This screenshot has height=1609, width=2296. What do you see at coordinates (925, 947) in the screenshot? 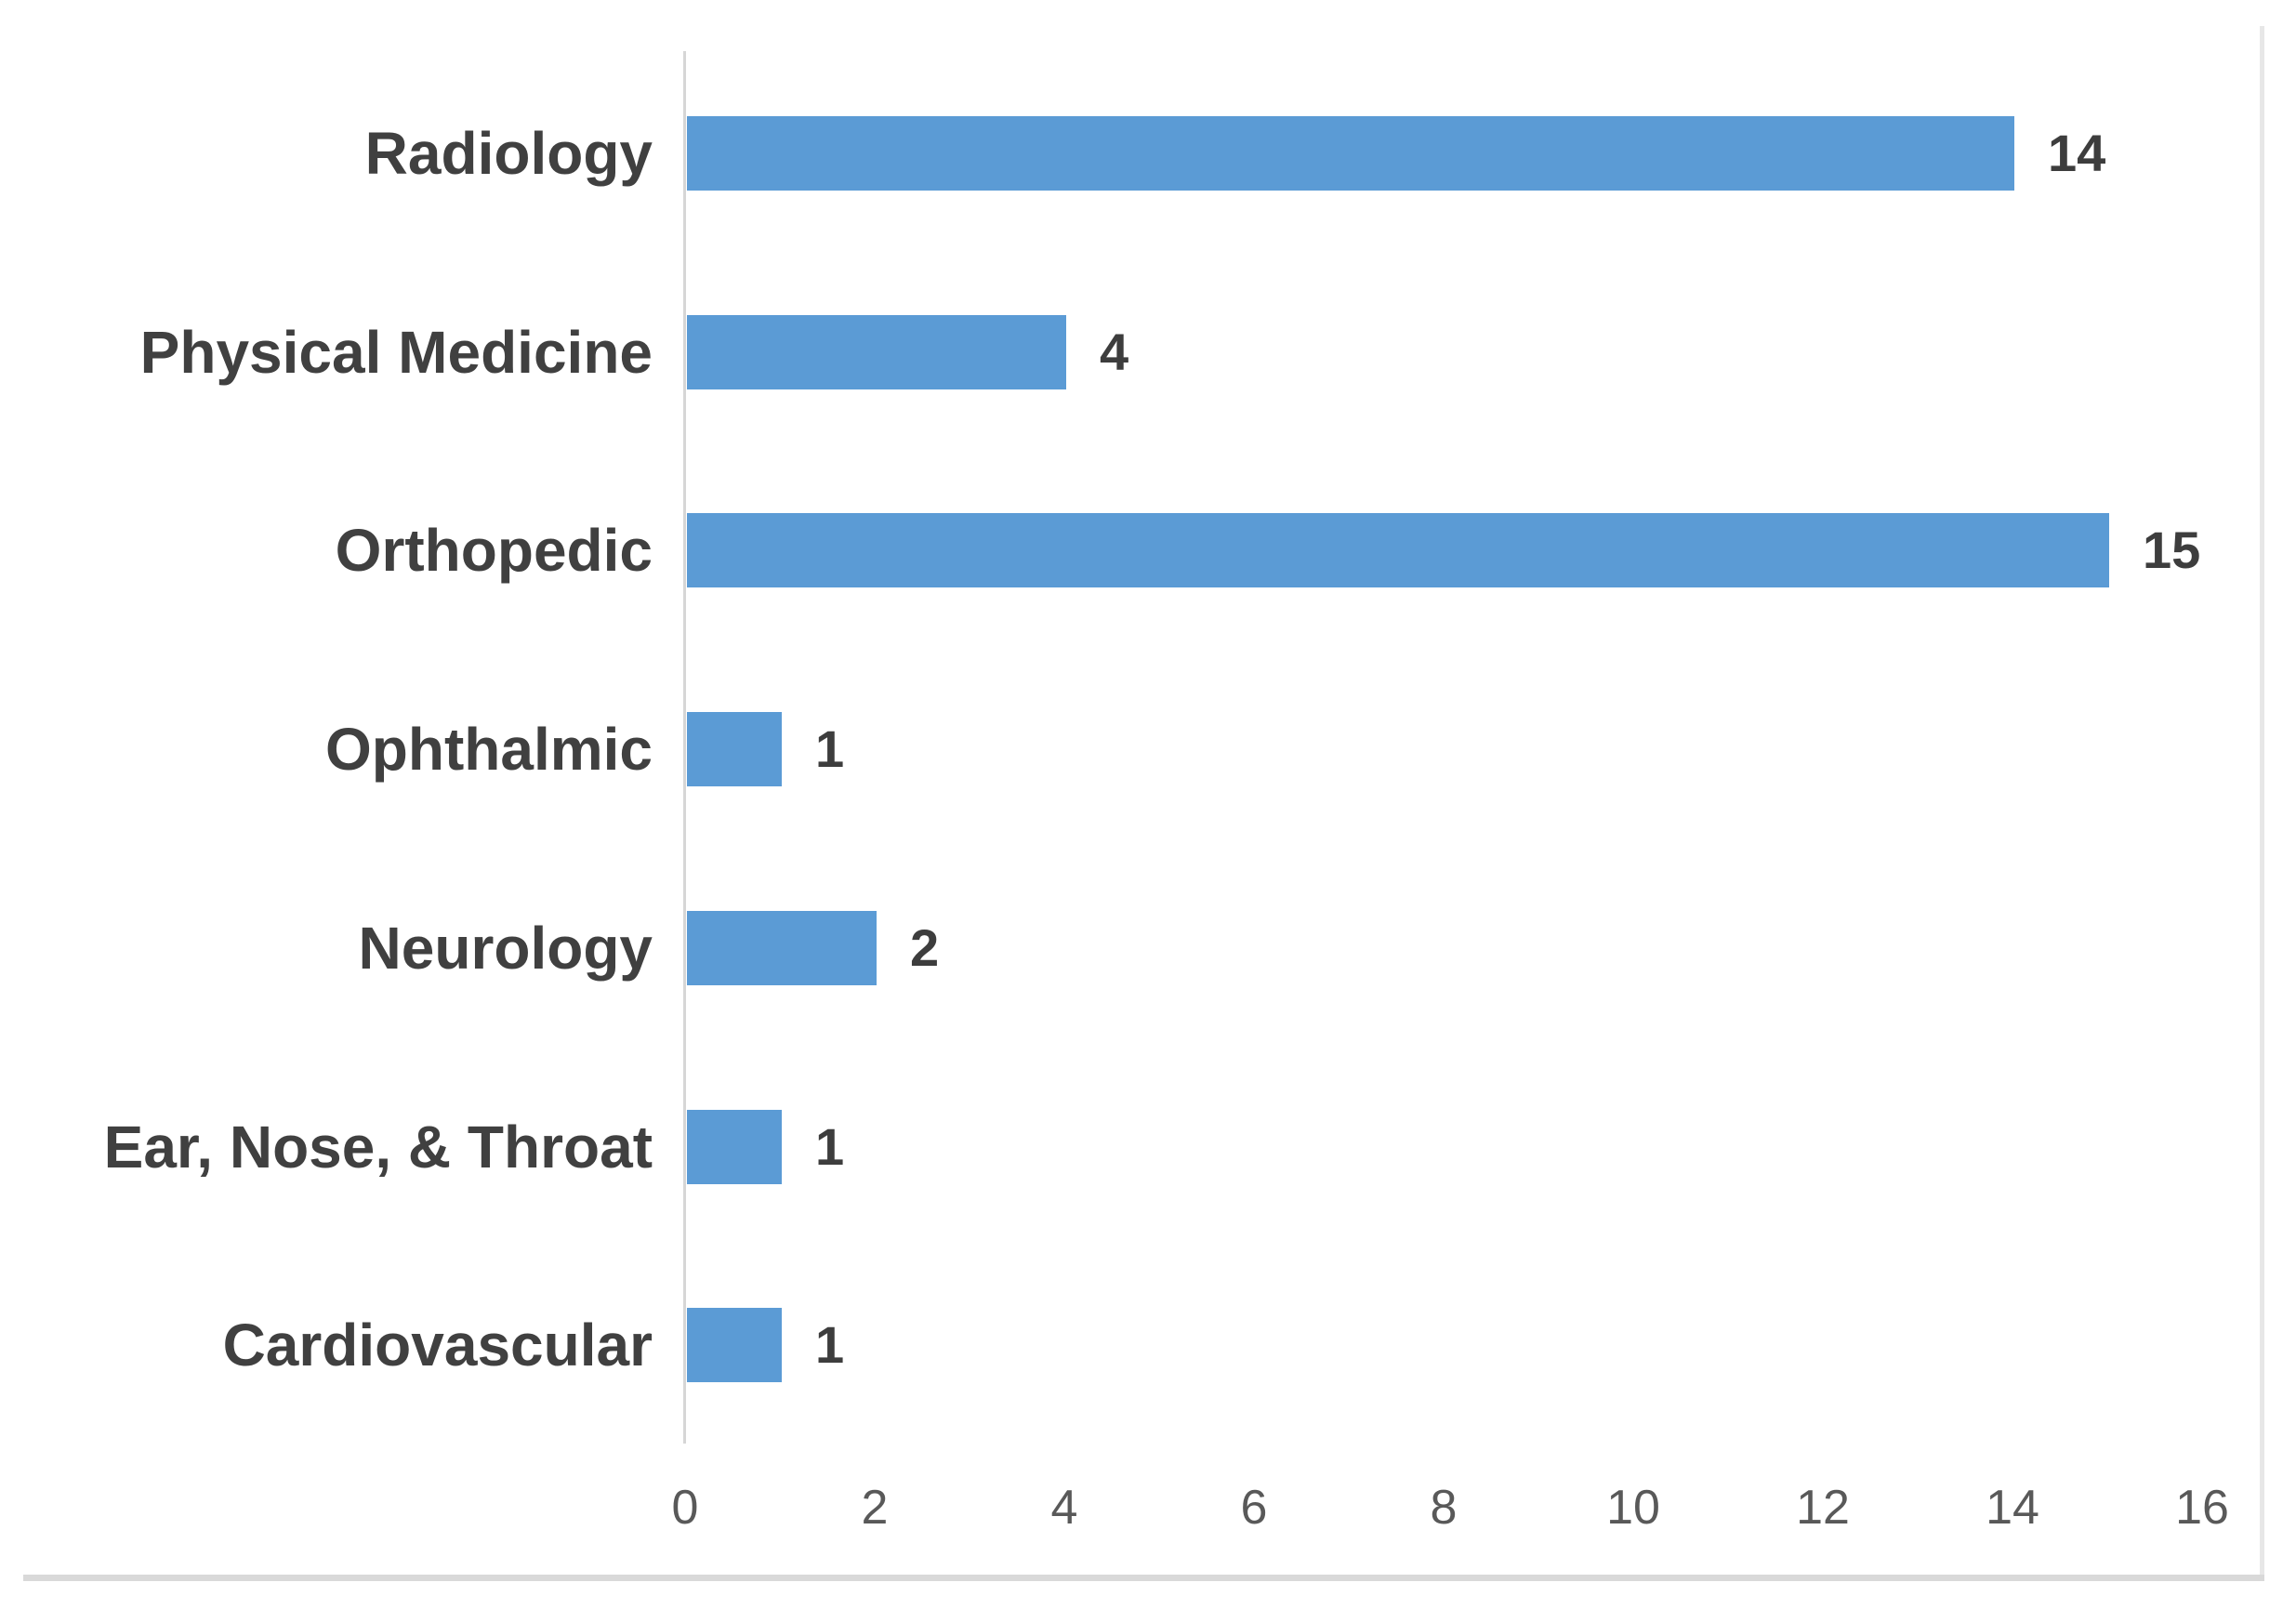
I see `value-label: 2` at bounding box center [925, 947].